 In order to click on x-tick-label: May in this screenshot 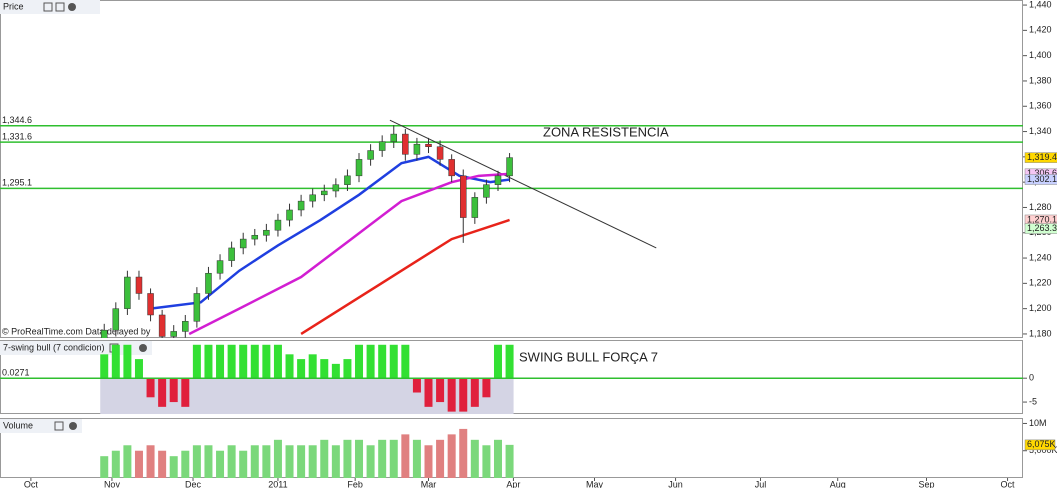, I will do `click(595, 483)`.